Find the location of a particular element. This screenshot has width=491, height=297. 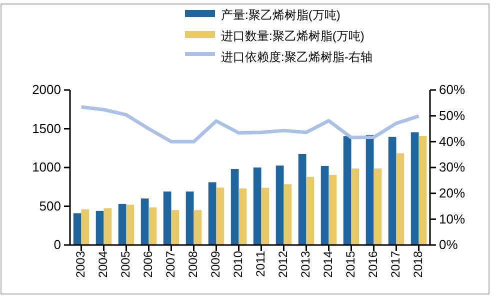

y2-tick-label: 0% is located at coordinates (448, 244).